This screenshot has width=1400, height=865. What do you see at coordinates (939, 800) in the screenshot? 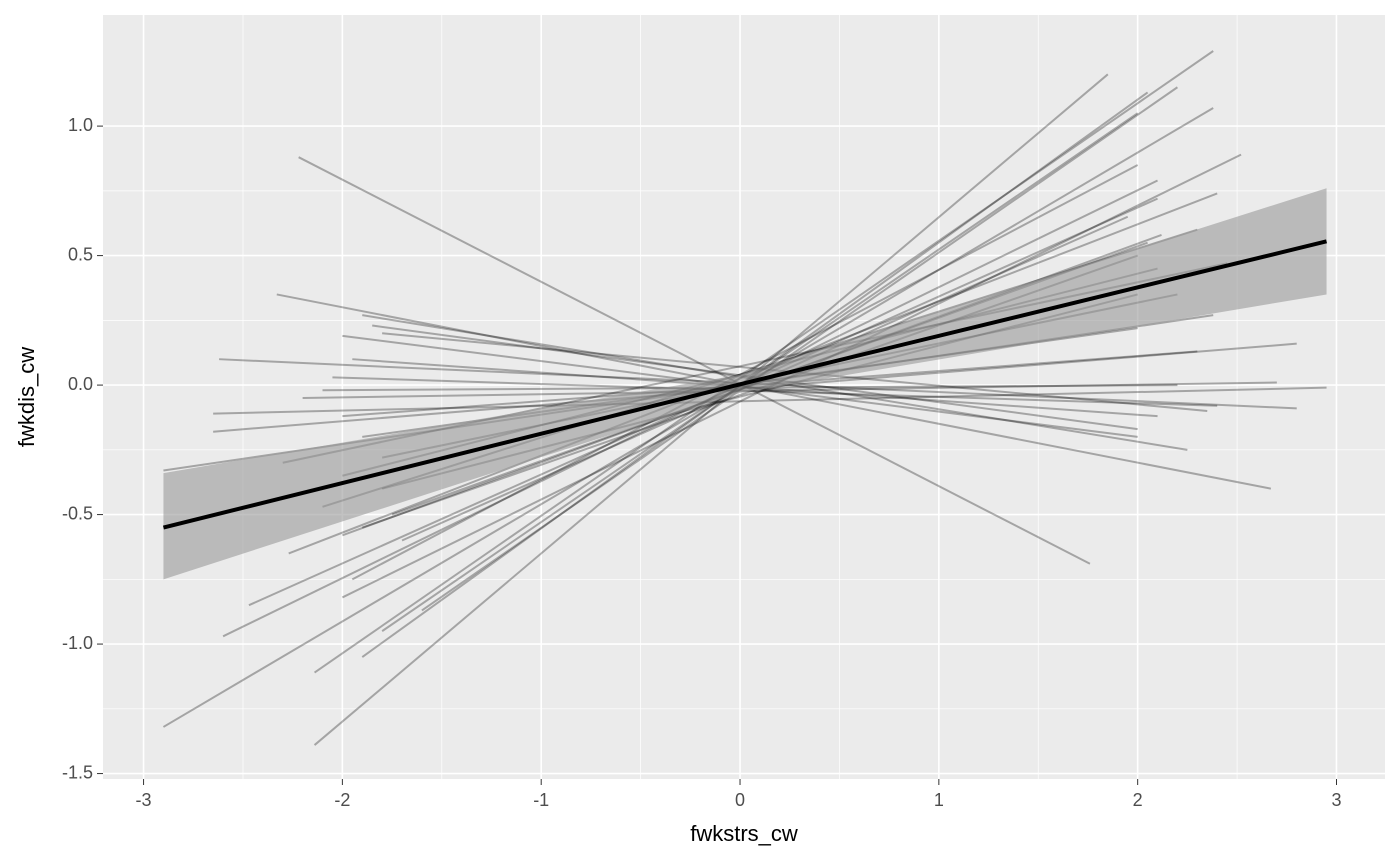
I see `x-tick-label: 1` at bounding box center [939, 800].